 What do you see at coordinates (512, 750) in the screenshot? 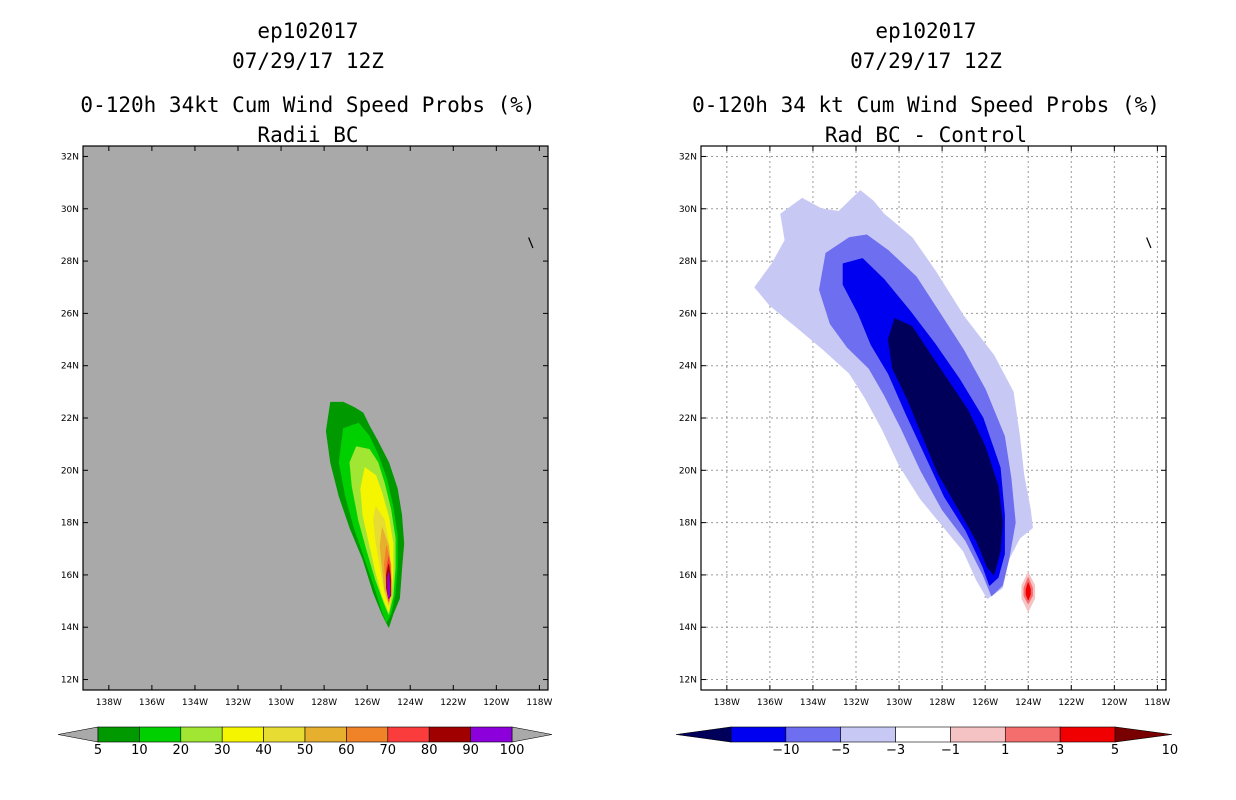
I see `colorbar-label: 100` at bounding box center [512, 750].